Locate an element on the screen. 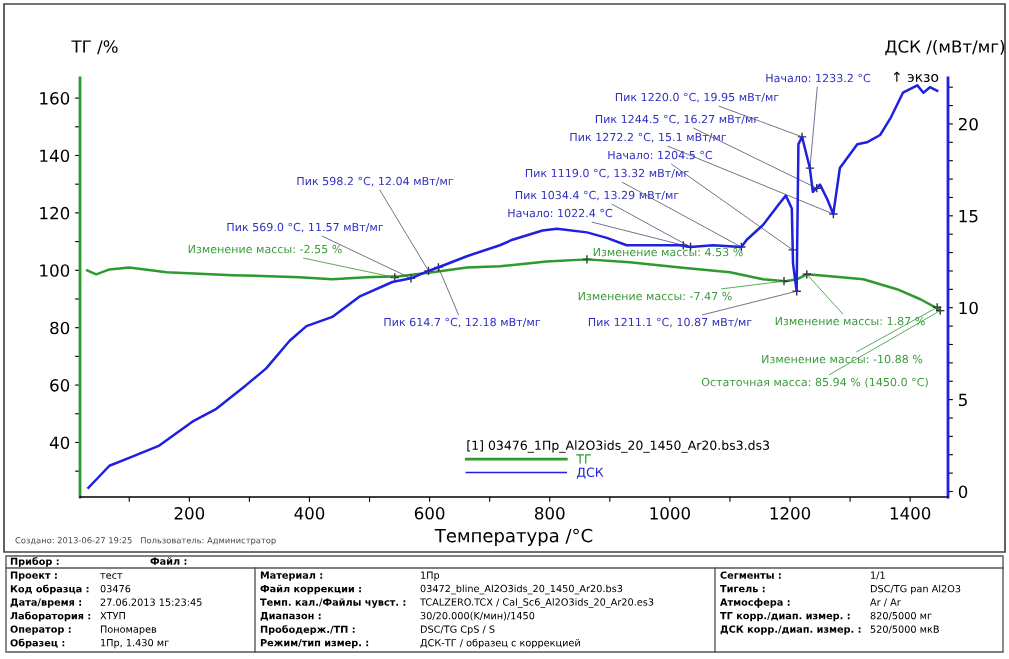 This screenshot has width=1009, height=659. text: Материал : is located at coordinates (291, 576).